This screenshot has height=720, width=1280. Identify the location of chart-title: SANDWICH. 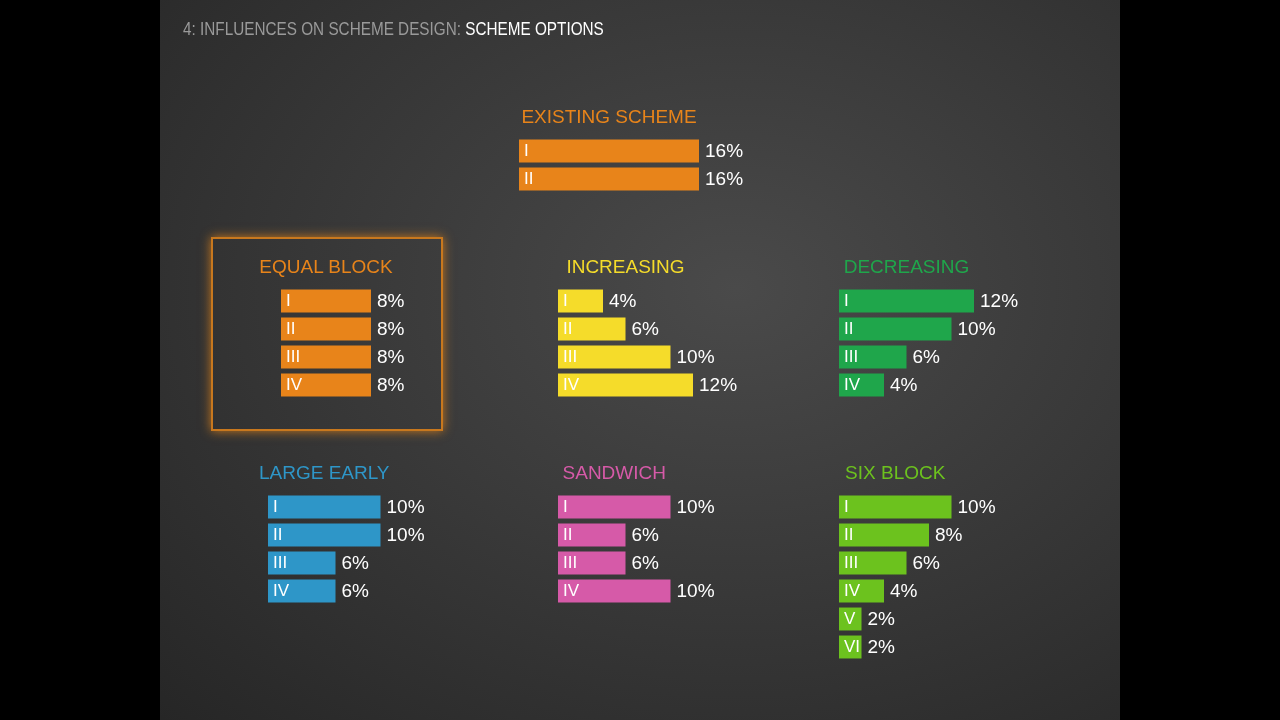
(614, 472).